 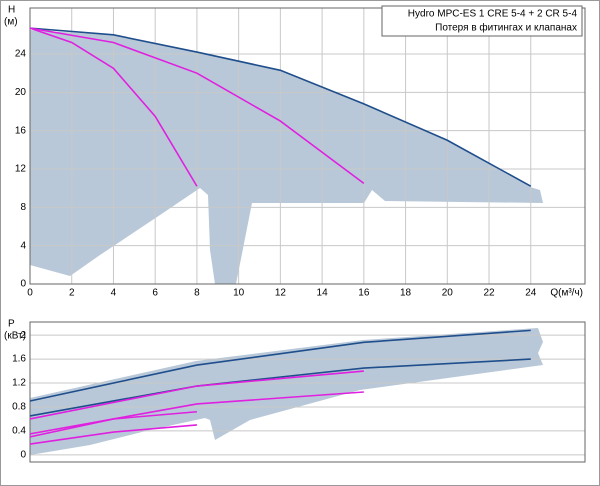 I want to click on x-tick-label: 4, so click(x=114, y=293).